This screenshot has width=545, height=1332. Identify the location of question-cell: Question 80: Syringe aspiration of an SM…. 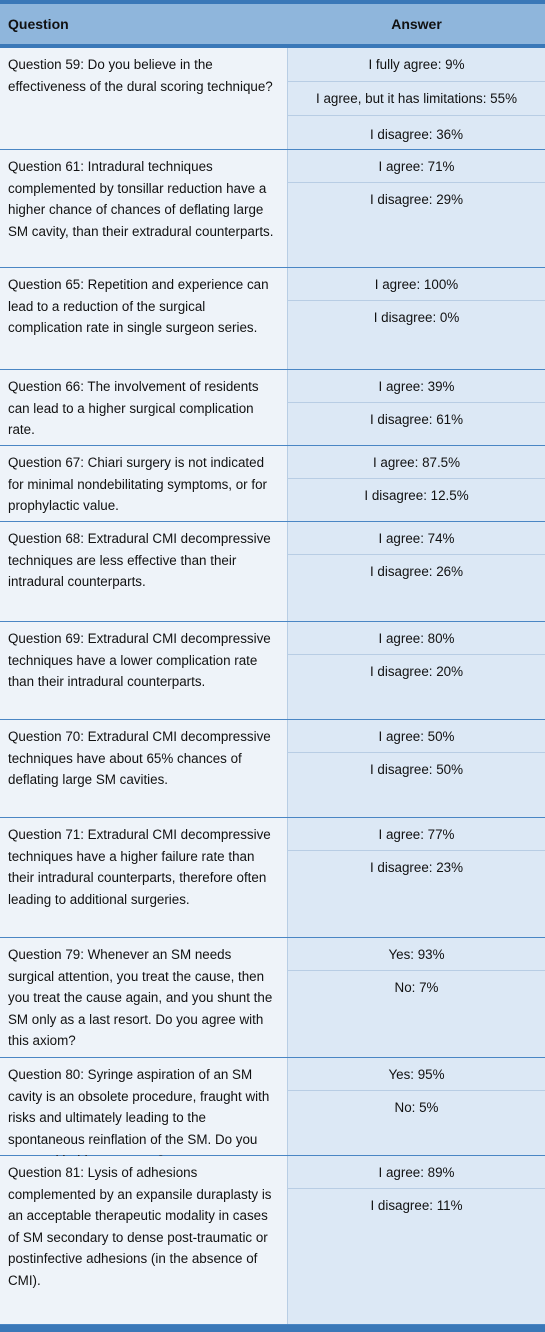
(144, 1113).